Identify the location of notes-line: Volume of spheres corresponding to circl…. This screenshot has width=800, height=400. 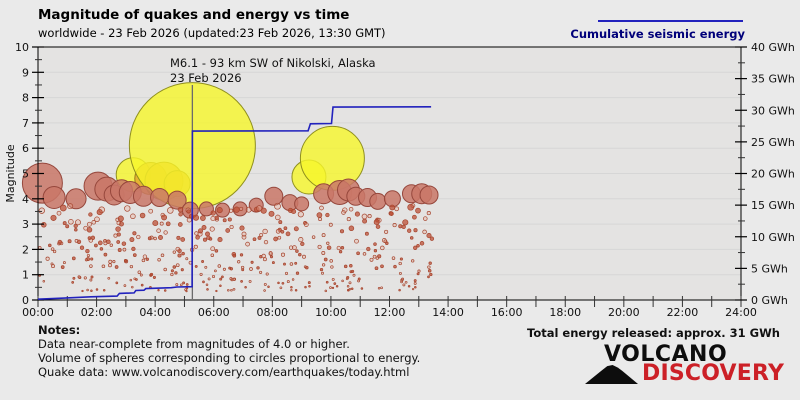
(229, 358).